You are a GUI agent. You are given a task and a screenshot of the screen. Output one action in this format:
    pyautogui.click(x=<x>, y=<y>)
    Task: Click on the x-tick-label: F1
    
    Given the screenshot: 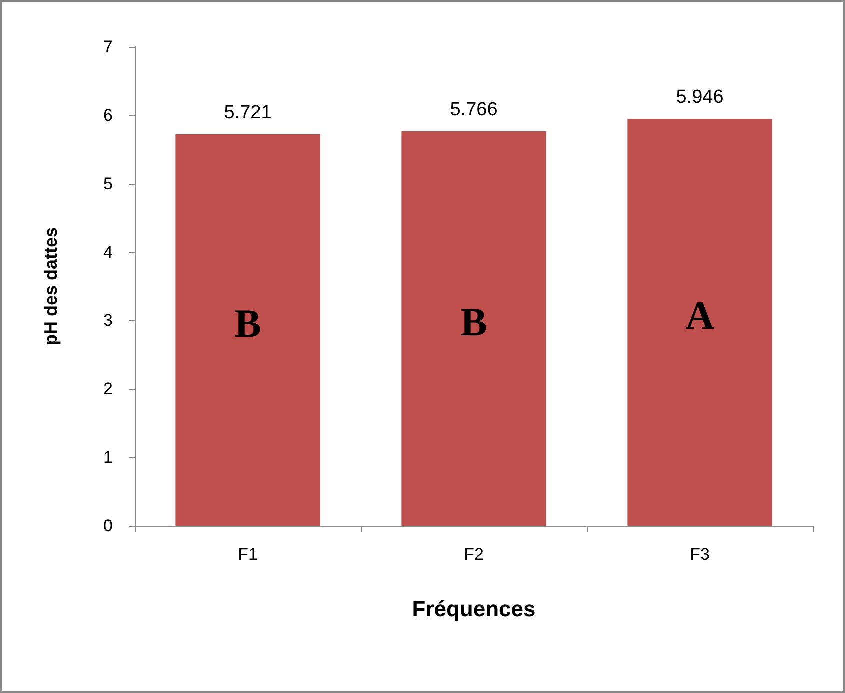 What is the action you would take?
    pyautogui.click(x=248, y=554)
    